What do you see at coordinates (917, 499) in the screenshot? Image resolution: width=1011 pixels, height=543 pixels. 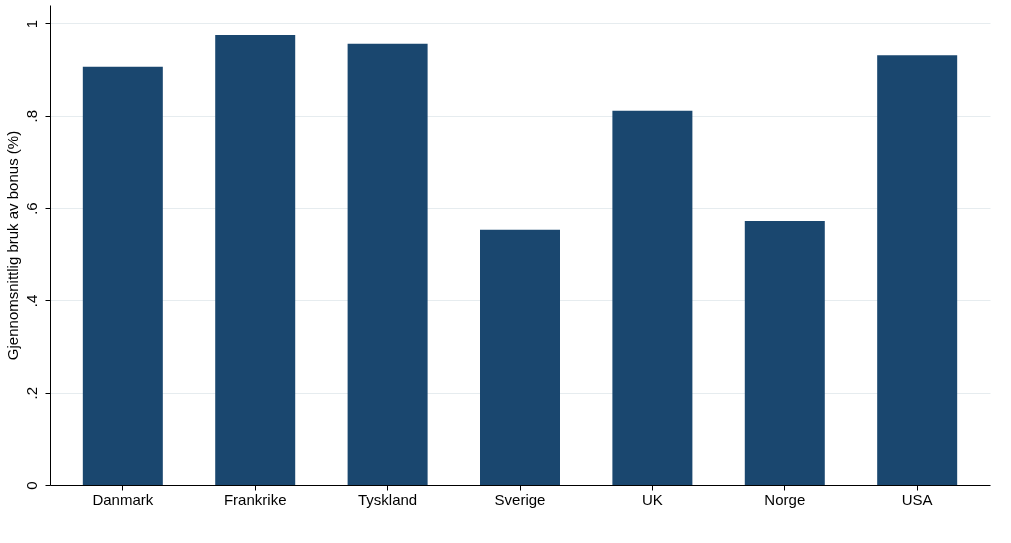 I see `x-tick-label: USA` at bounding box center [917, 499].